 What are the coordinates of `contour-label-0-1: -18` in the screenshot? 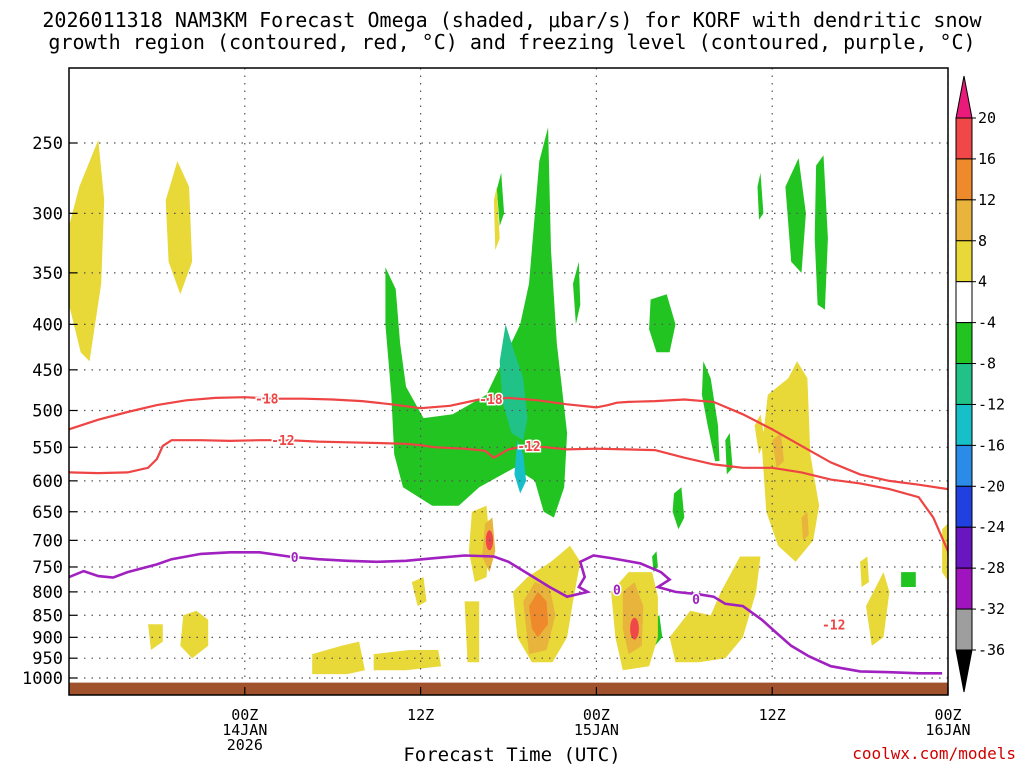 It's located at (491, 400).